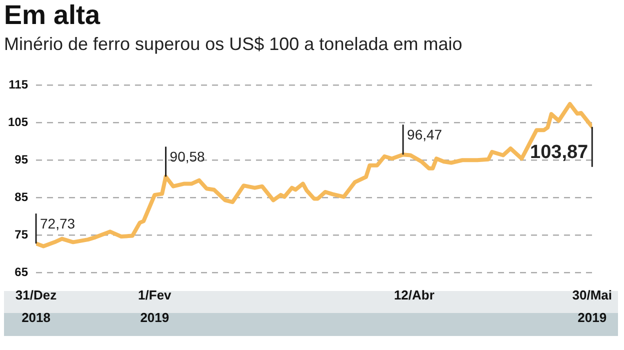 This screenshot has height=350, width=624. I want to click on data-label: 103,87, so click(559, 153).